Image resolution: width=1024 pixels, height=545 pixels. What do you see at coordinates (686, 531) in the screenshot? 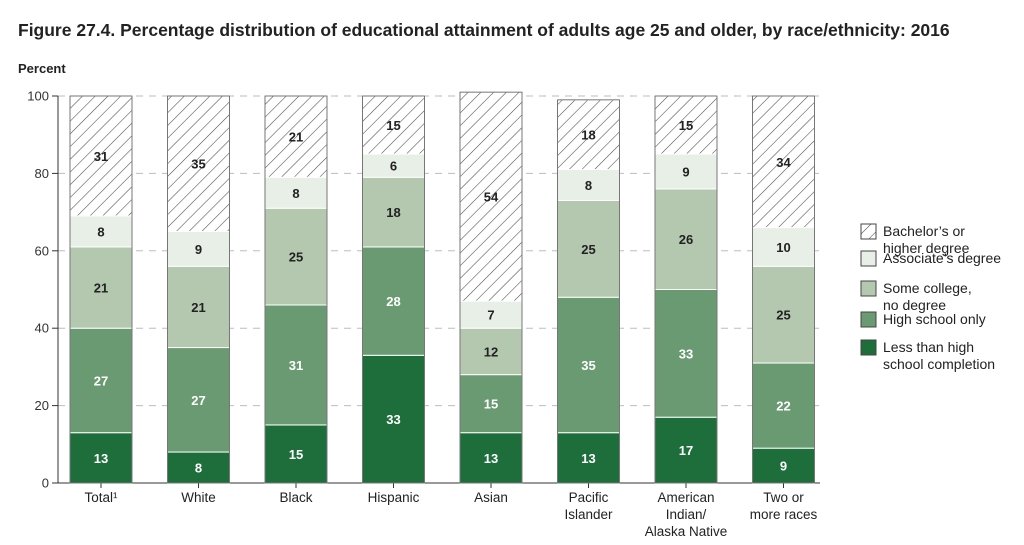
I see `x-tick-label: Alaska Native` at bounding box center [686, 531].